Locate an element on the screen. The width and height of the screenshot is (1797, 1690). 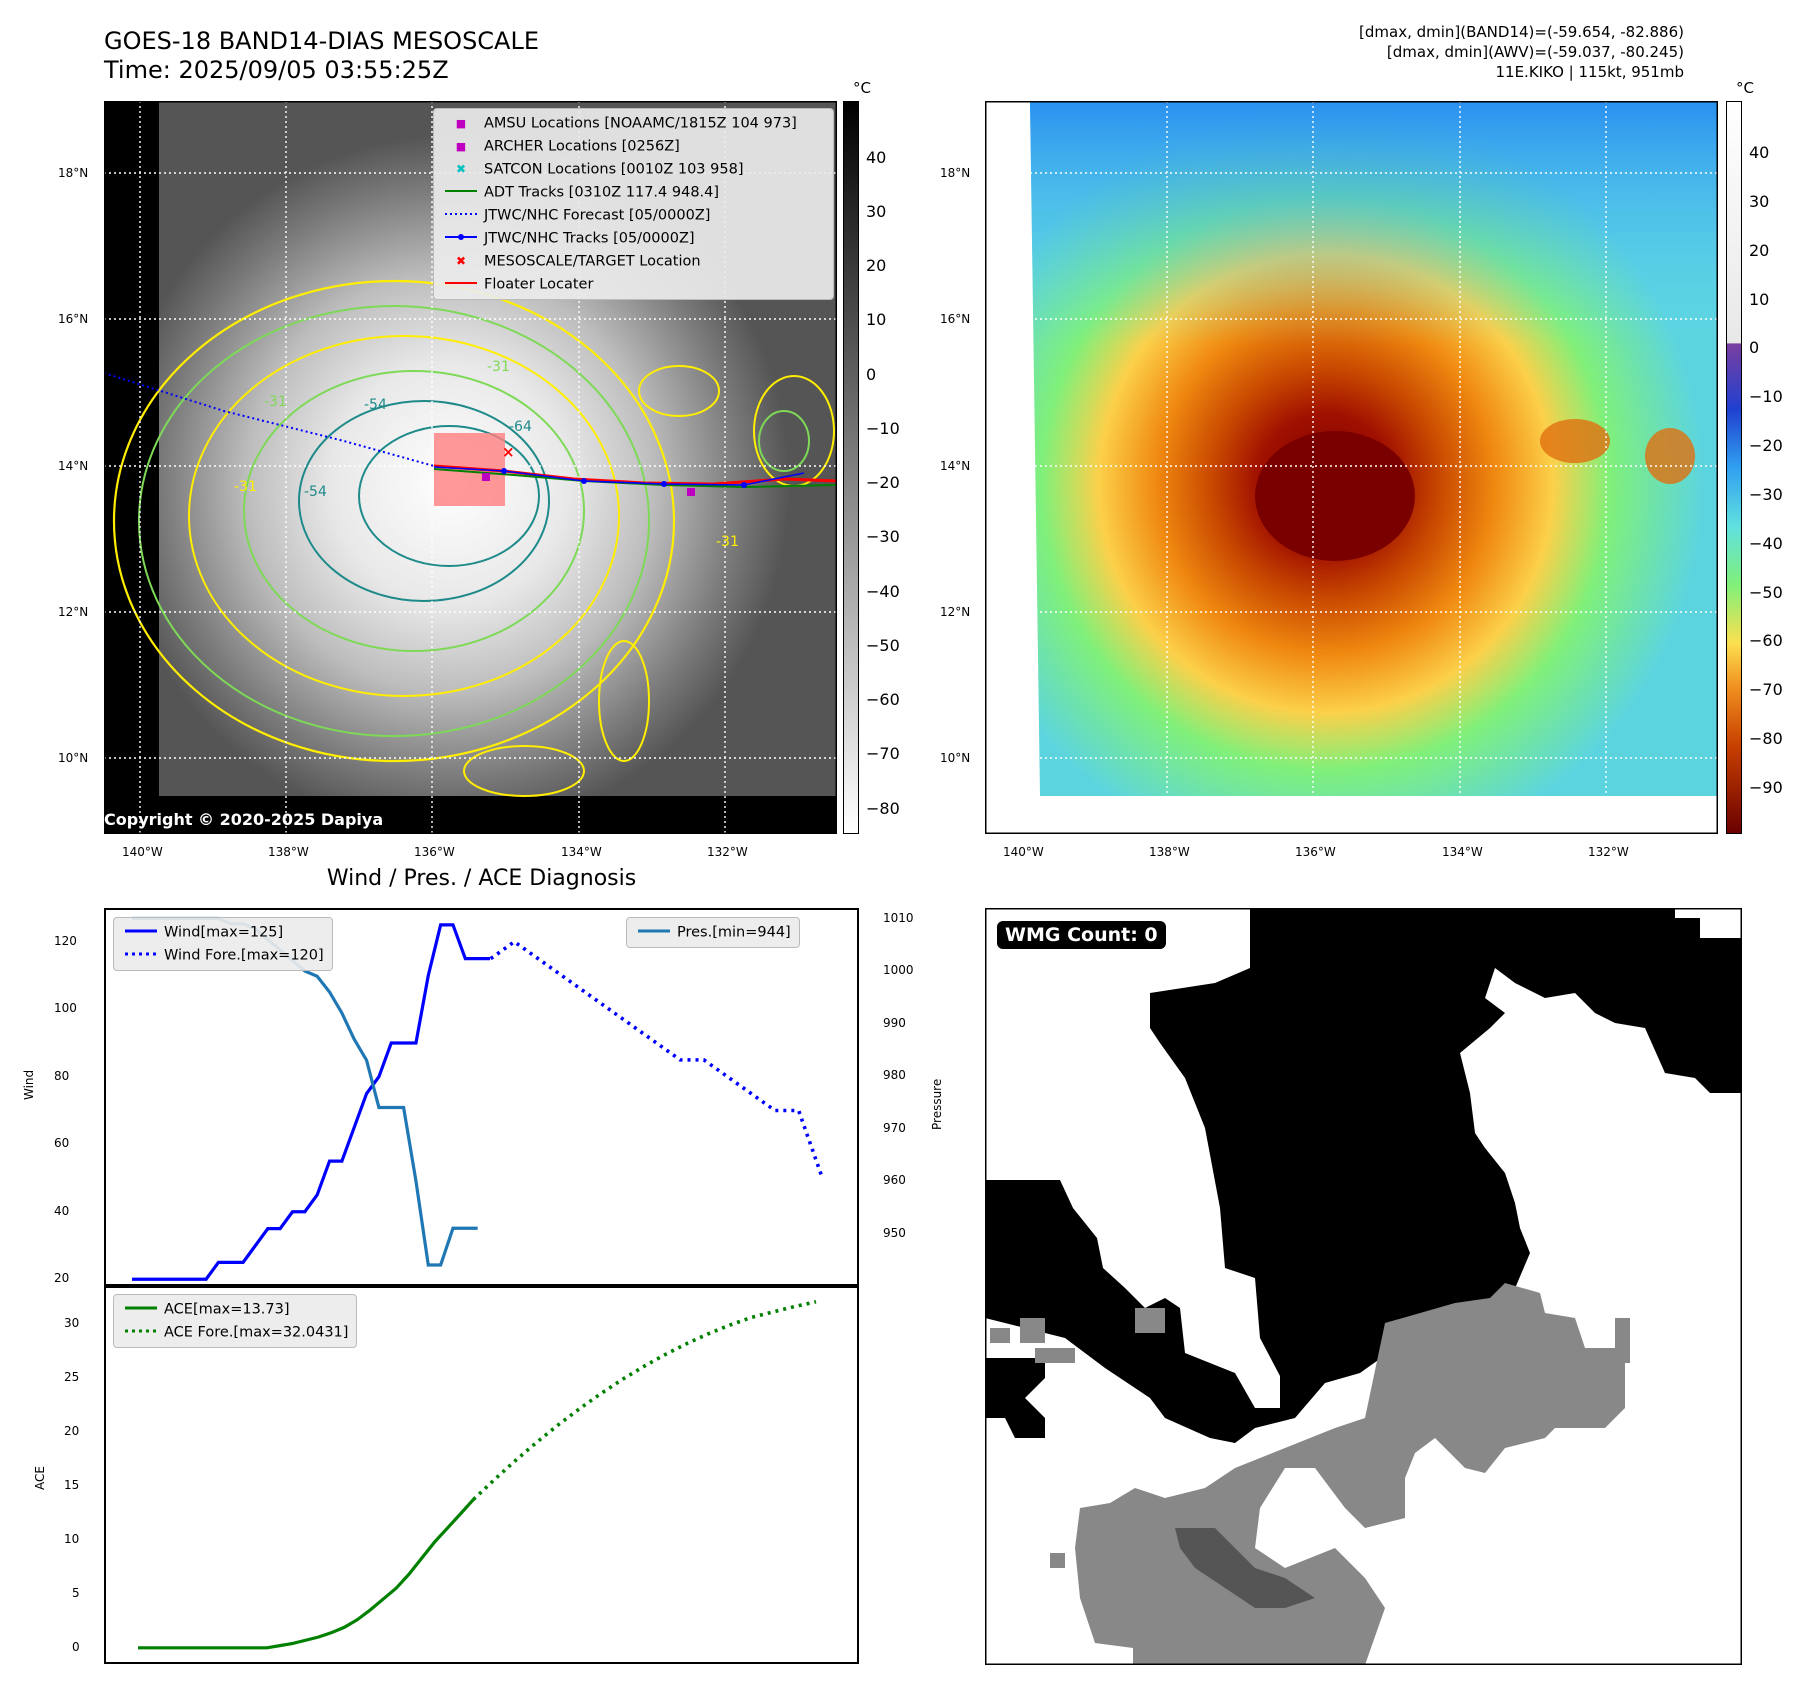
lat-tick: 14°N is located at coordinates (73, 466).